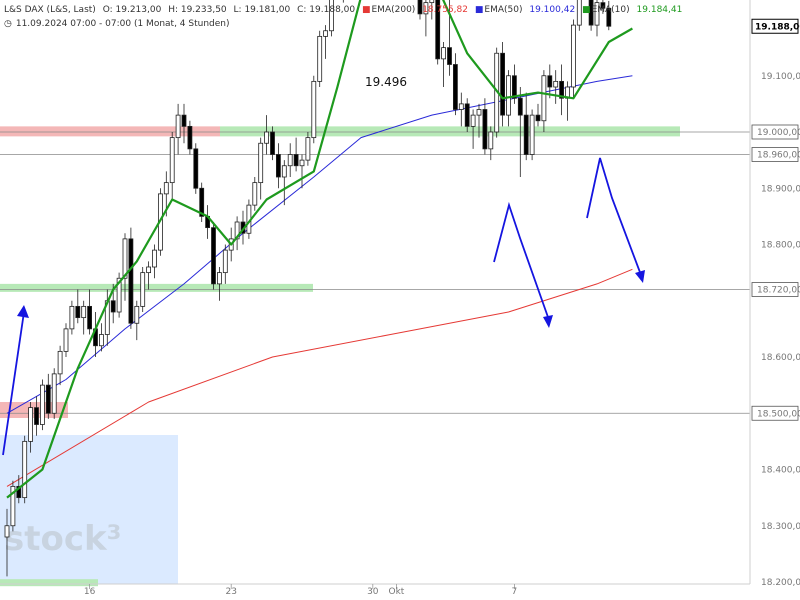  Describe the element at coordinates (503, 10) in the screenshot. I see `ema50-legend-label: EMA(50)` at that location.